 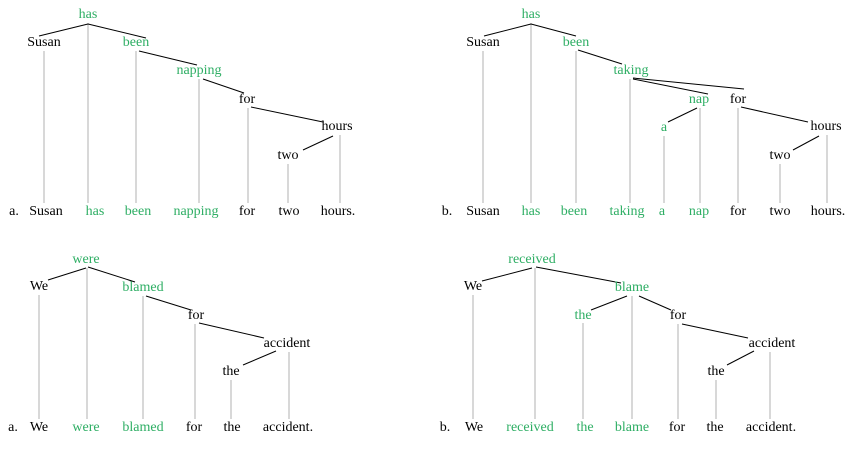 What do you see at coordinates (699, 211) in the screenshot?
I see `sentence-word: nap` at bounding box center [699, 211].